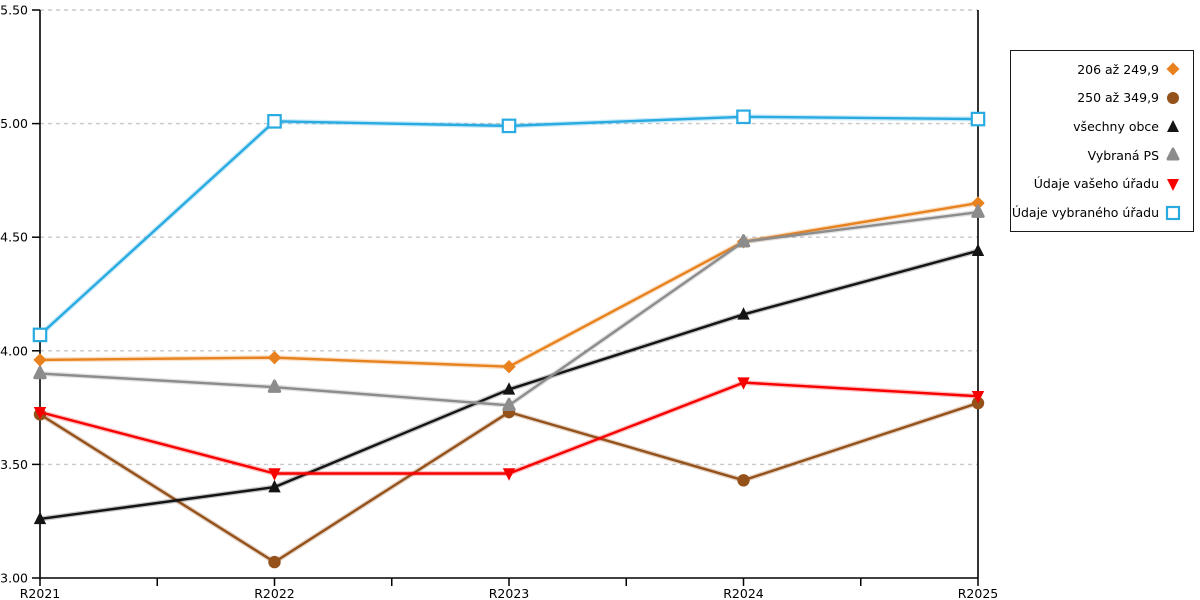  I want to click on legend-item: Údaje vašeho úřadu, so click(1107, 184).